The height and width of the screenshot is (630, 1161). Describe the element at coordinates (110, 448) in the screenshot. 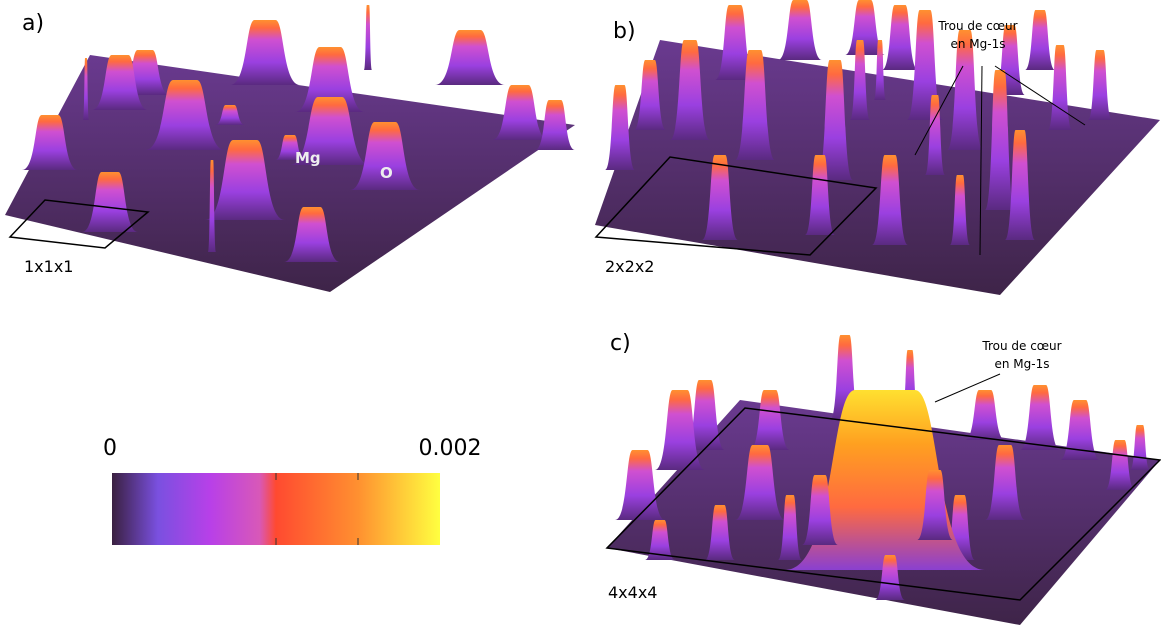

I see `colorbar-min: 0` at that location.